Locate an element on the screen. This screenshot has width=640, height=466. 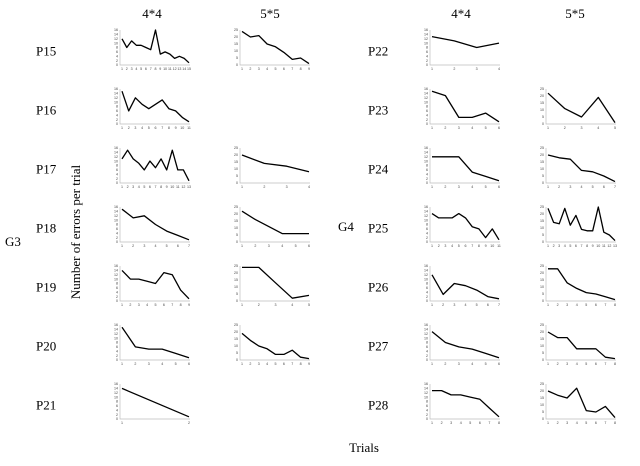
participant-label-p23: P23 is located at coordinates (378, 110).